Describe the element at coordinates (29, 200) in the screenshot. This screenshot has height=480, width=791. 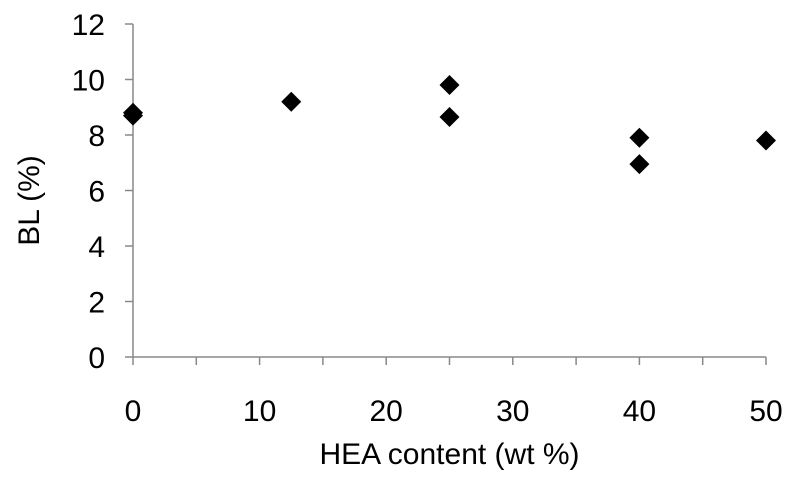
I see `y-axis-title: BL (%)` at that location.